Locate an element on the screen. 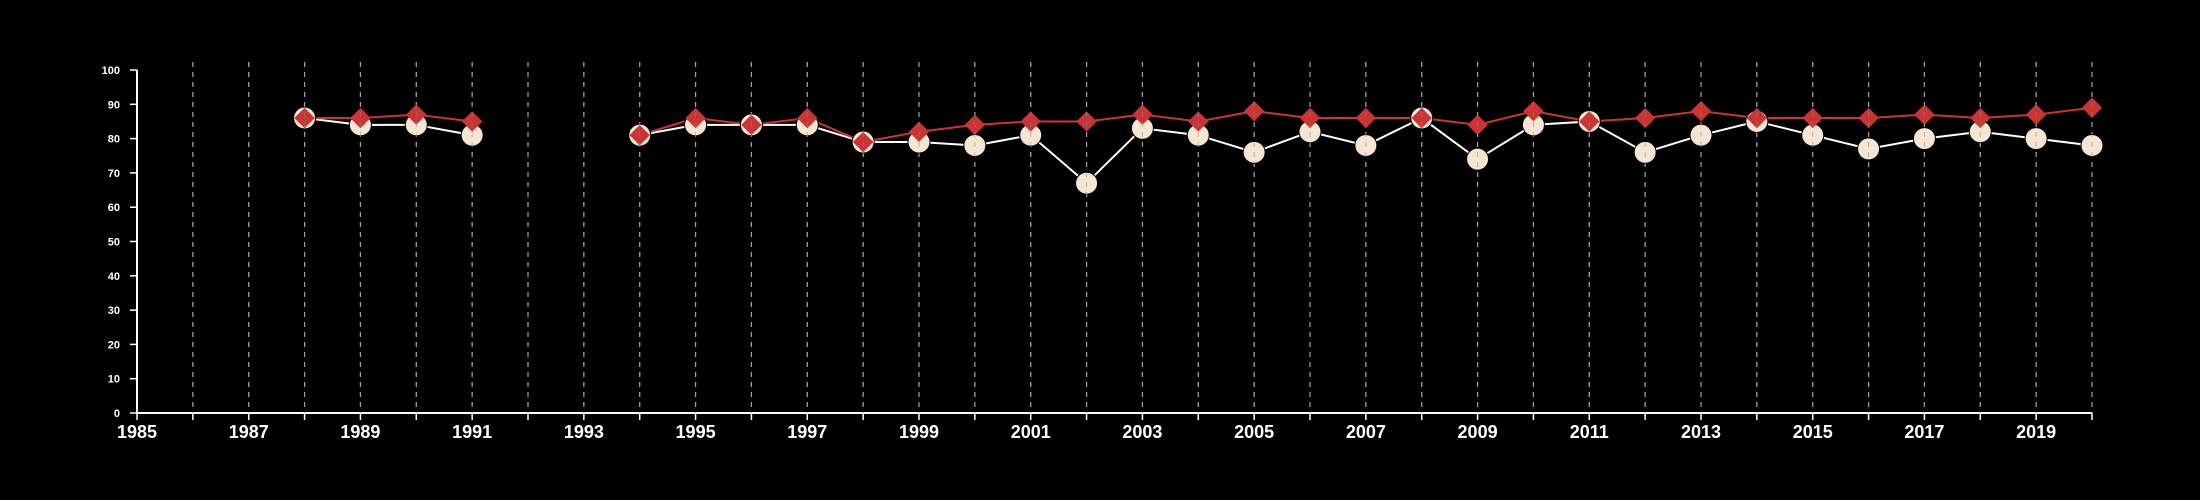 The height and width of the screenshot is (500, 2200). y-tick-label-0: 0 is located at coordinates (117, 414).